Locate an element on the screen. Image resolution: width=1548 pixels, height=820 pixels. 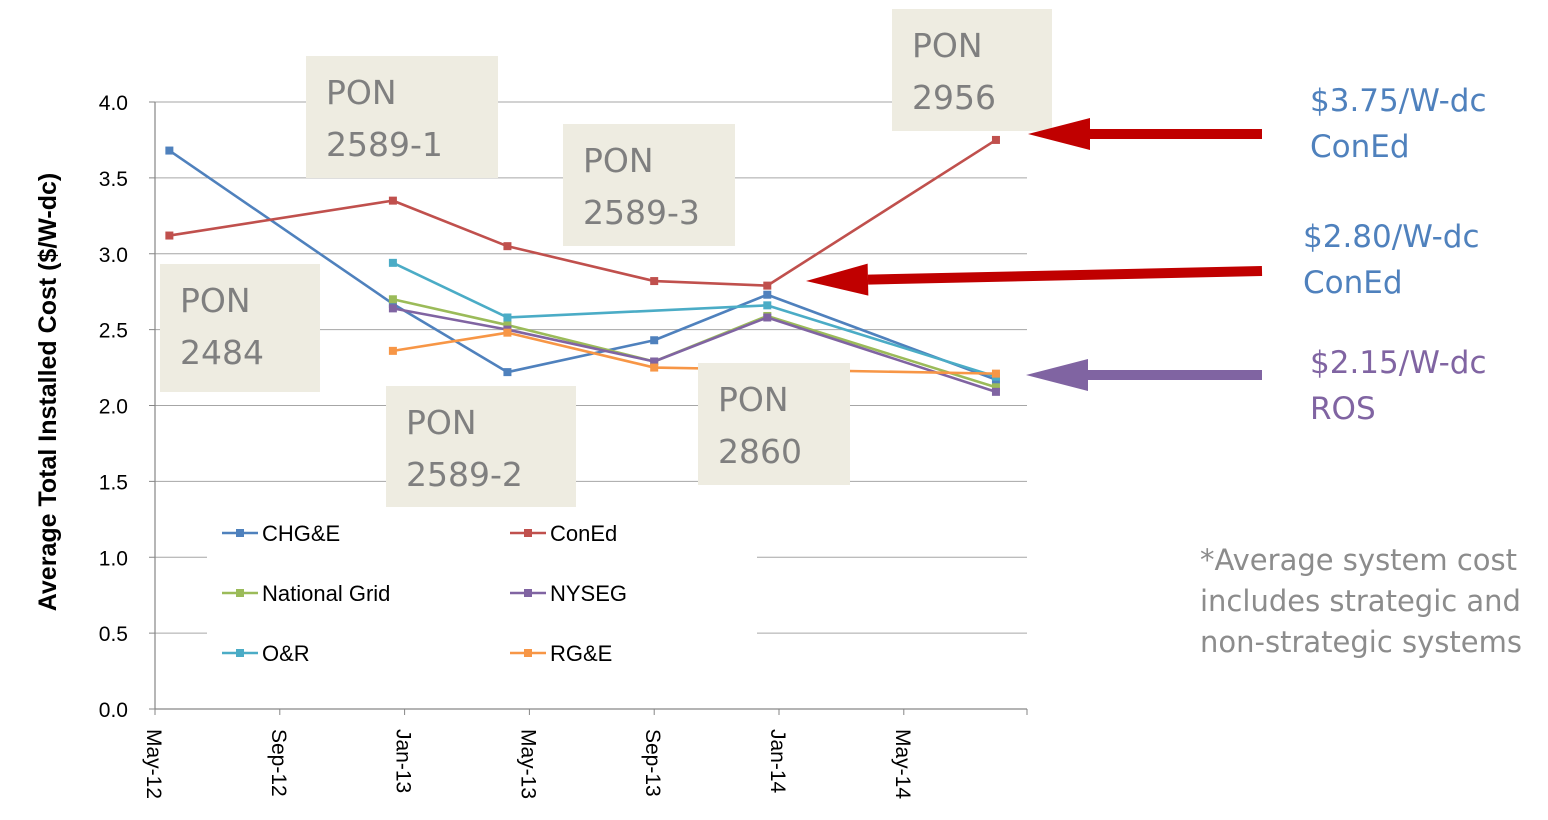
y-tick-label-1.5: 1.5 is located at coordinates (113, 482).